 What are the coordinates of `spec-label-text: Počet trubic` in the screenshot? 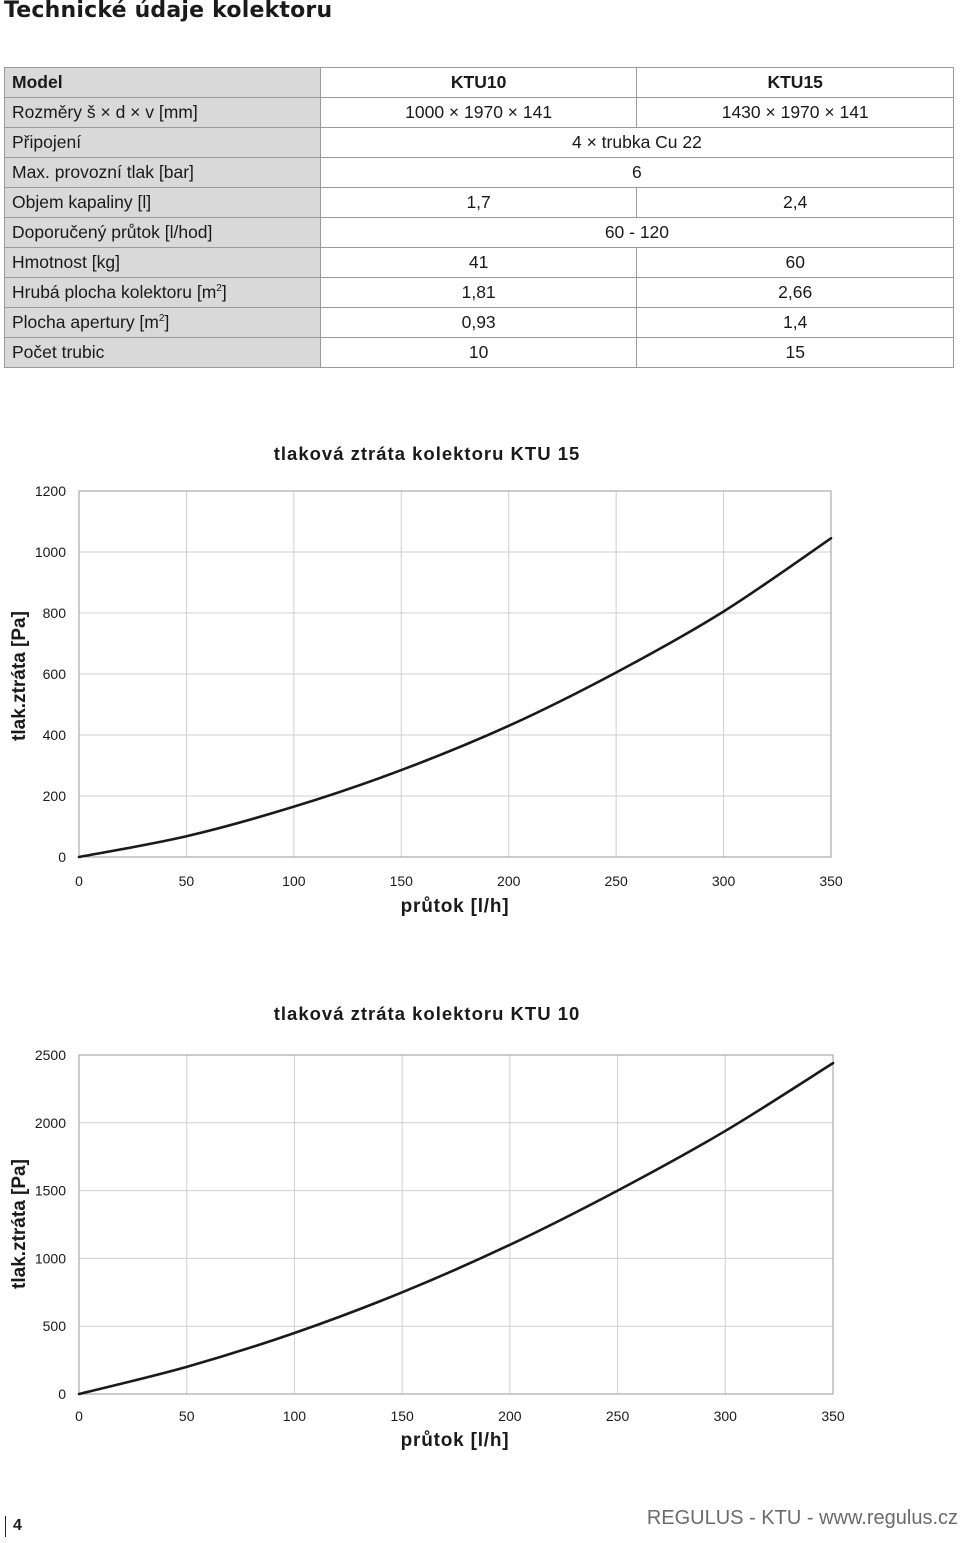 It's located at (58, 352).